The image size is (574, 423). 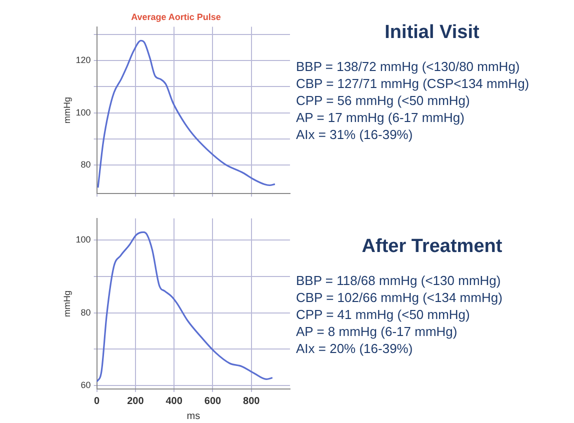 What do you see at coordinates (176, 17) in the screenshot?
I see `chart-title: Average Aortic Pulse` at bounding box center [176, 17].